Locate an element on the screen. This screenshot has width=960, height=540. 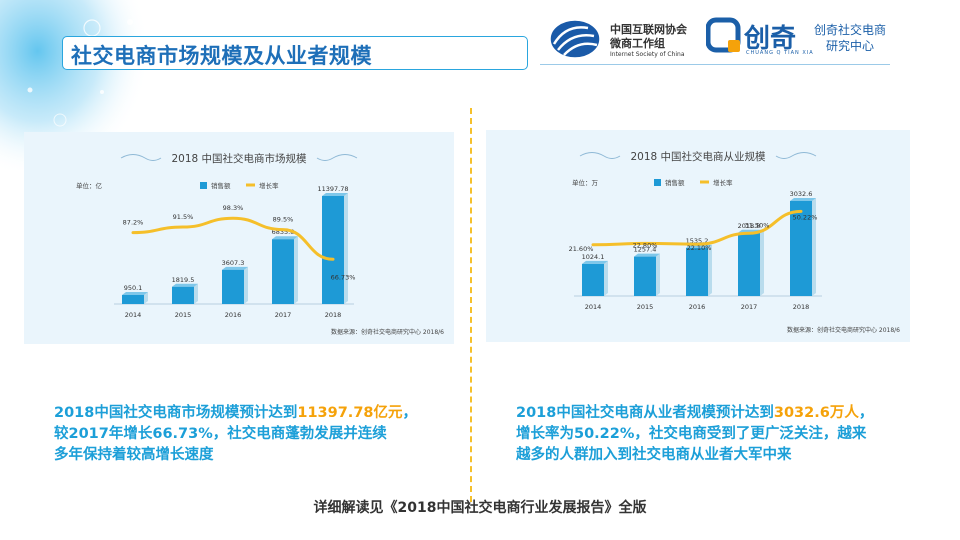
market-desc-highlight: 11397.78亿元 is located at coordinates (350, 413).